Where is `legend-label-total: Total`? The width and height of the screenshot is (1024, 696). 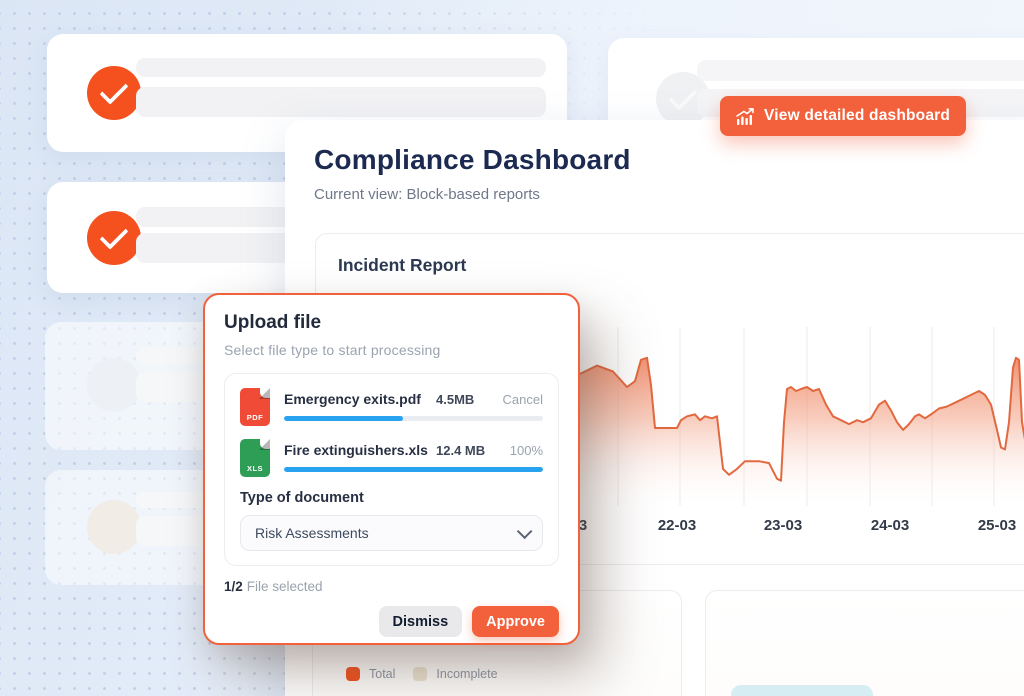
legend-label-total: Total is located at coordinates (382, 674).